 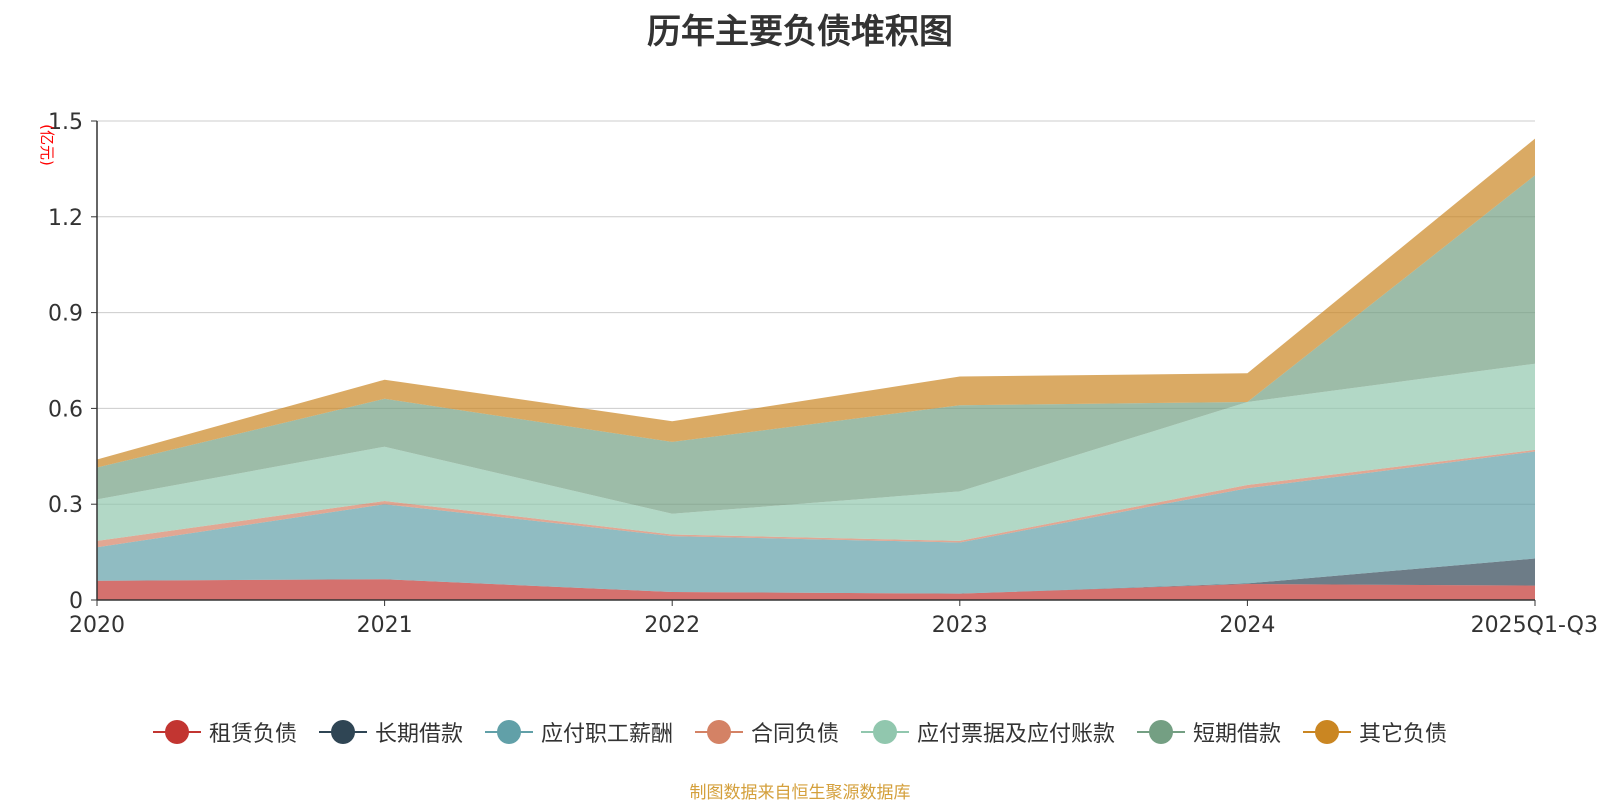 What do you see at coordinates (794, 734) in the screenshot?
I see `legend-label: 合同负债` at bounding box center [794, 734].